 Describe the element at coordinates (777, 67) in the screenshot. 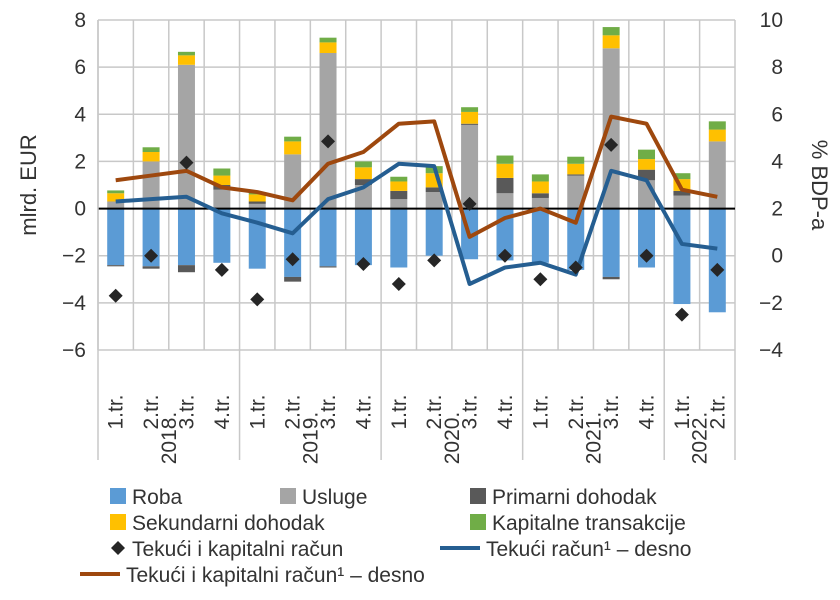

I see `y2-tick-label: 8` at that location.